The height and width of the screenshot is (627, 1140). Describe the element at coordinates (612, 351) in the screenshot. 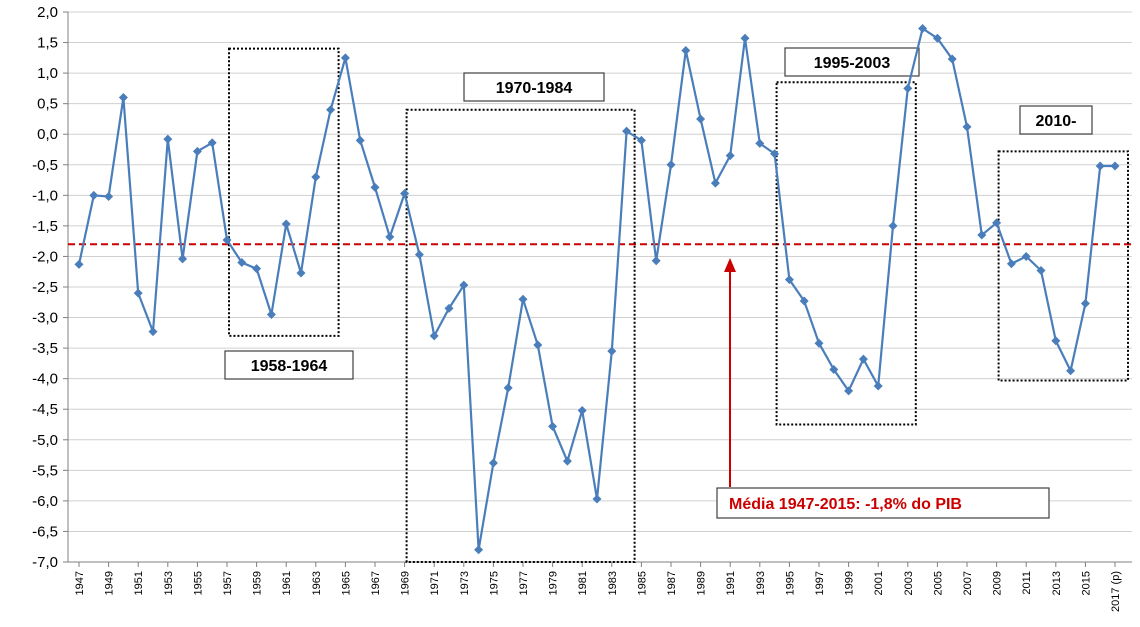

I see `data-point-1983` at that location.